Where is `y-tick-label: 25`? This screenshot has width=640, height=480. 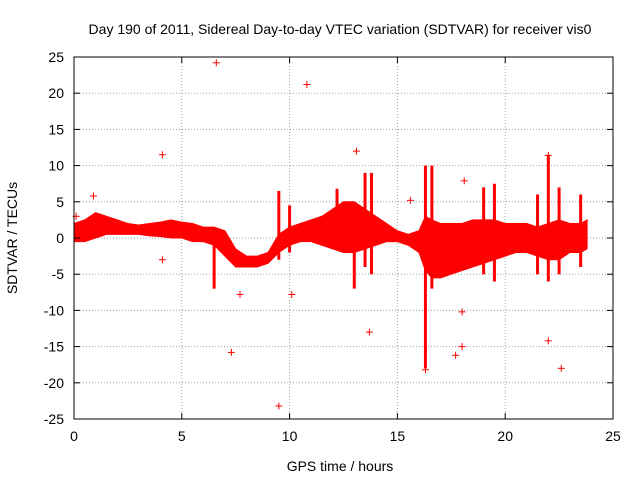
y-tick-label: 25 is located at coordinates (56, 57).